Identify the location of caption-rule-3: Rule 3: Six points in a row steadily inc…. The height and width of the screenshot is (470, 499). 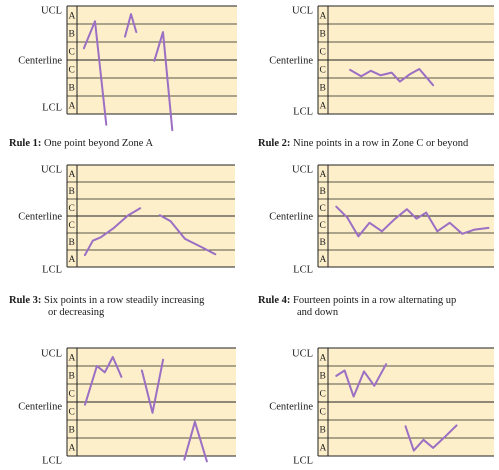
(106, 307).